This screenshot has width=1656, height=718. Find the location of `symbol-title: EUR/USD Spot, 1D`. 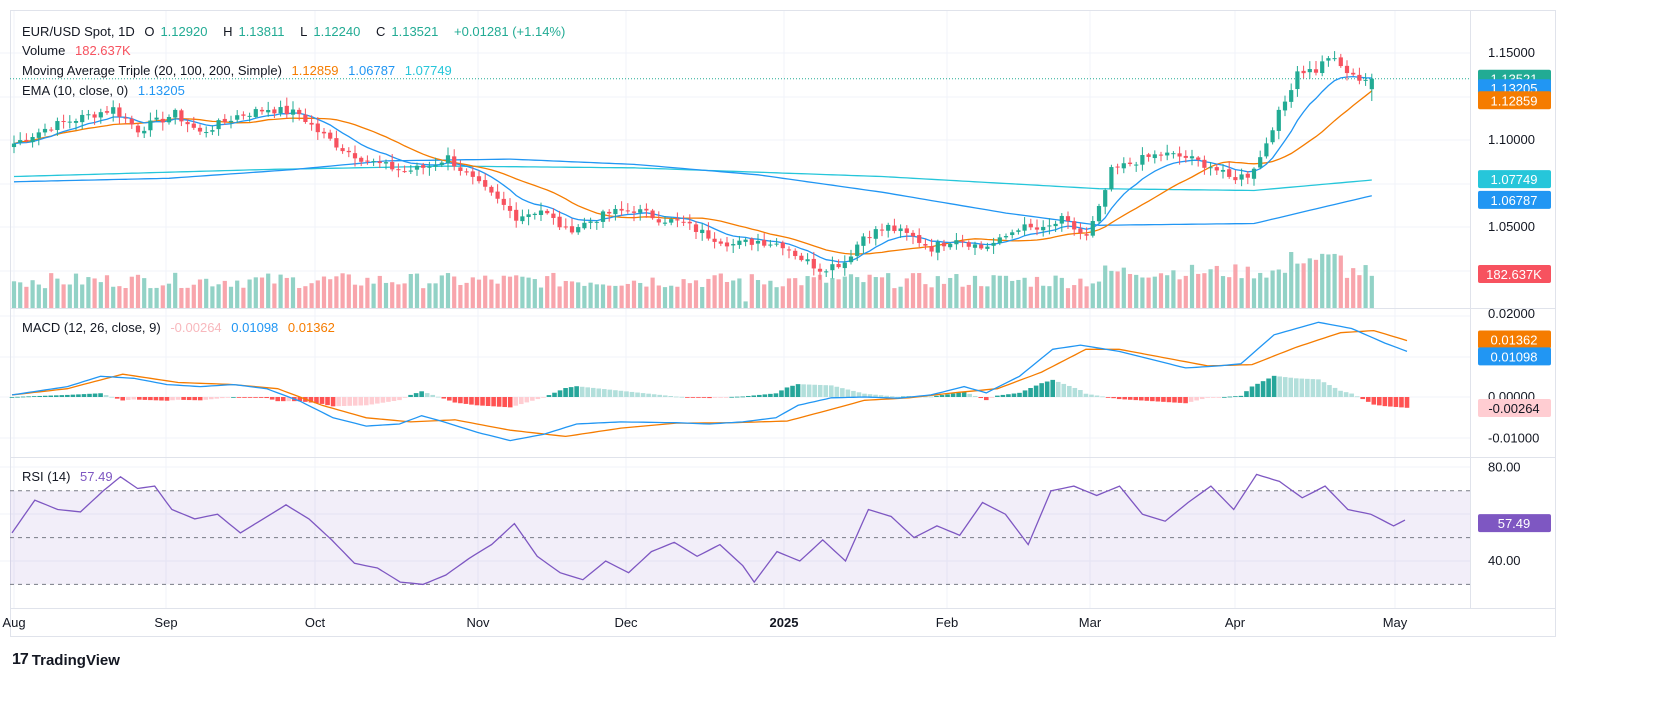

symbol-title: EUR/USD Spot, 1D is located at coordinates (78, 31).